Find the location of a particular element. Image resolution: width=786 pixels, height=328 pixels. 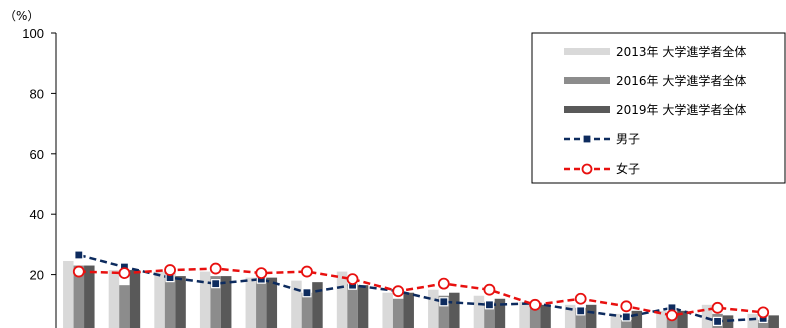

series-line is located at coordinates (421, 292).